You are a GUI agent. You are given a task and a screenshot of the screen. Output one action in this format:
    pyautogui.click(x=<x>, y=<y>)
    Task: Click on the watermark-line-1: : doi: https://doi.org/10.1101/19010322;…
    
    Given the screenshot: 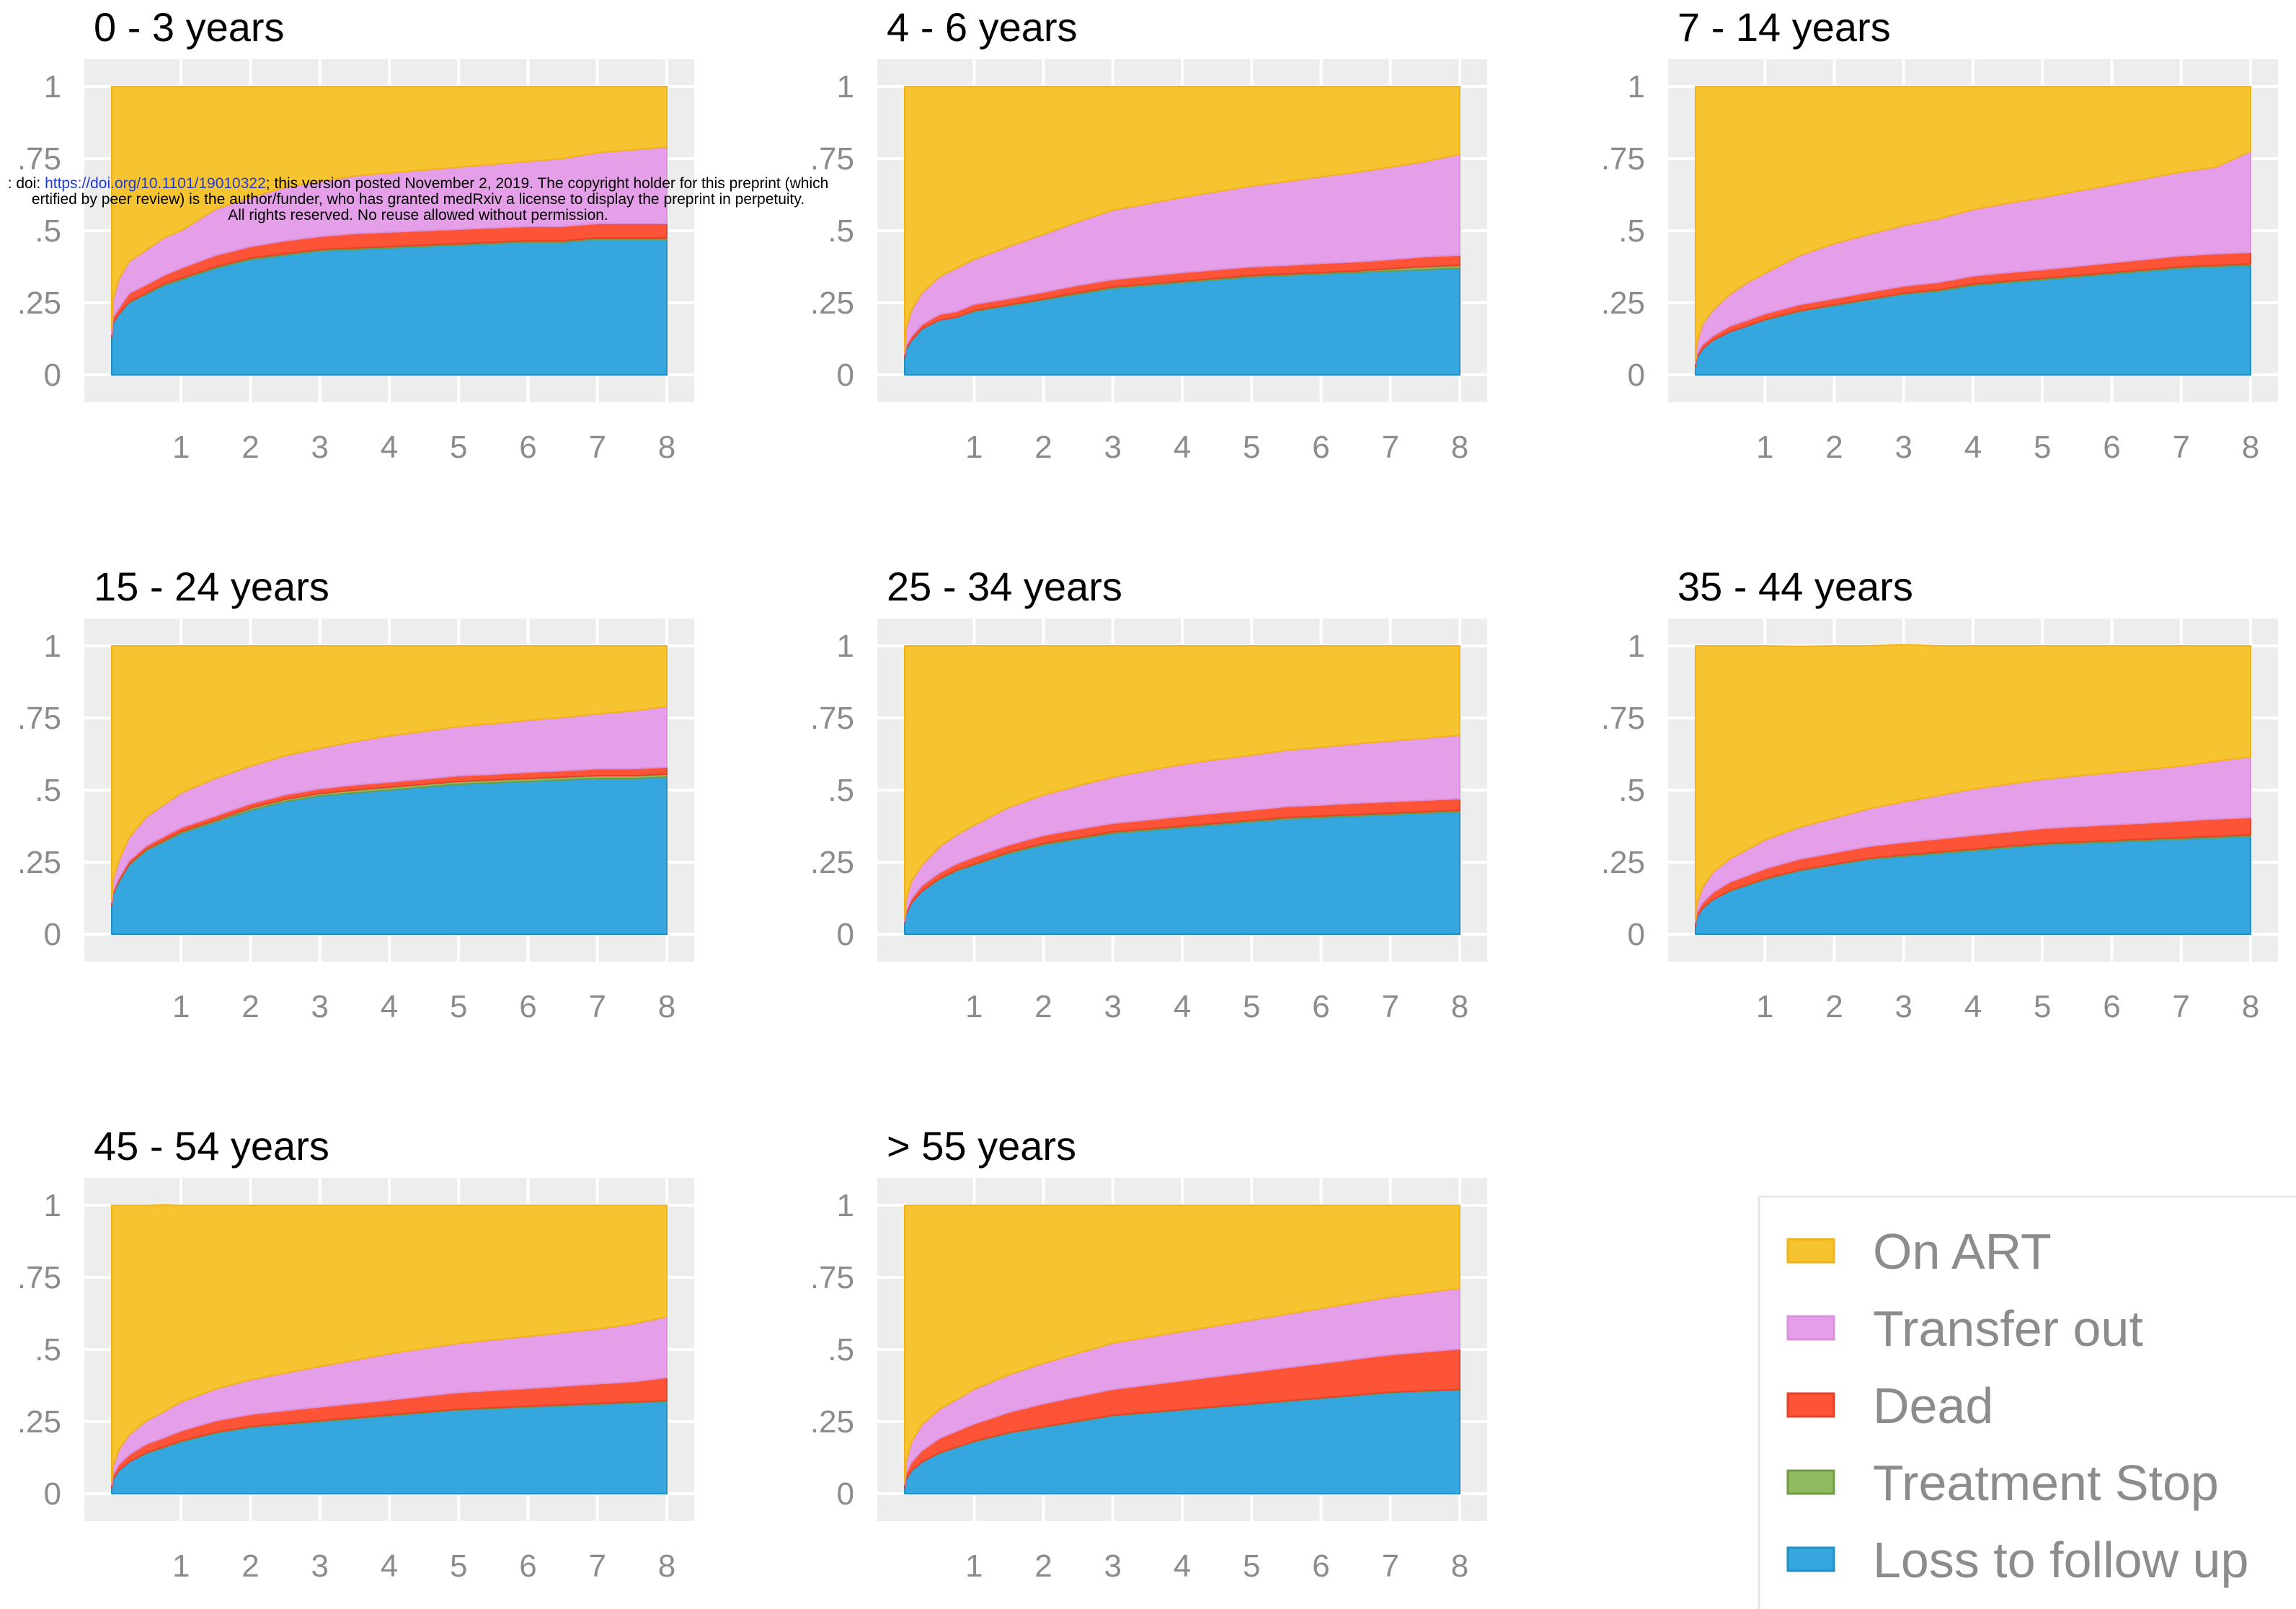 What is the action you would take?
    pyautogui.click(x=418, y=184)
    